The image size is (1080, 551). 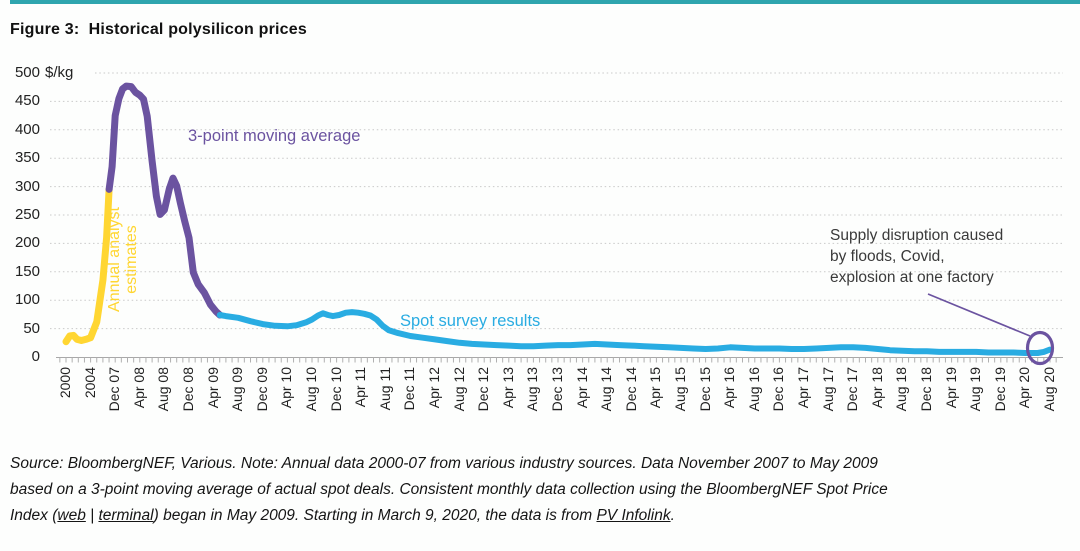 I want to click on figure-title: Figure 3: Historical polysilicon prices, so click(x=158, y=29).